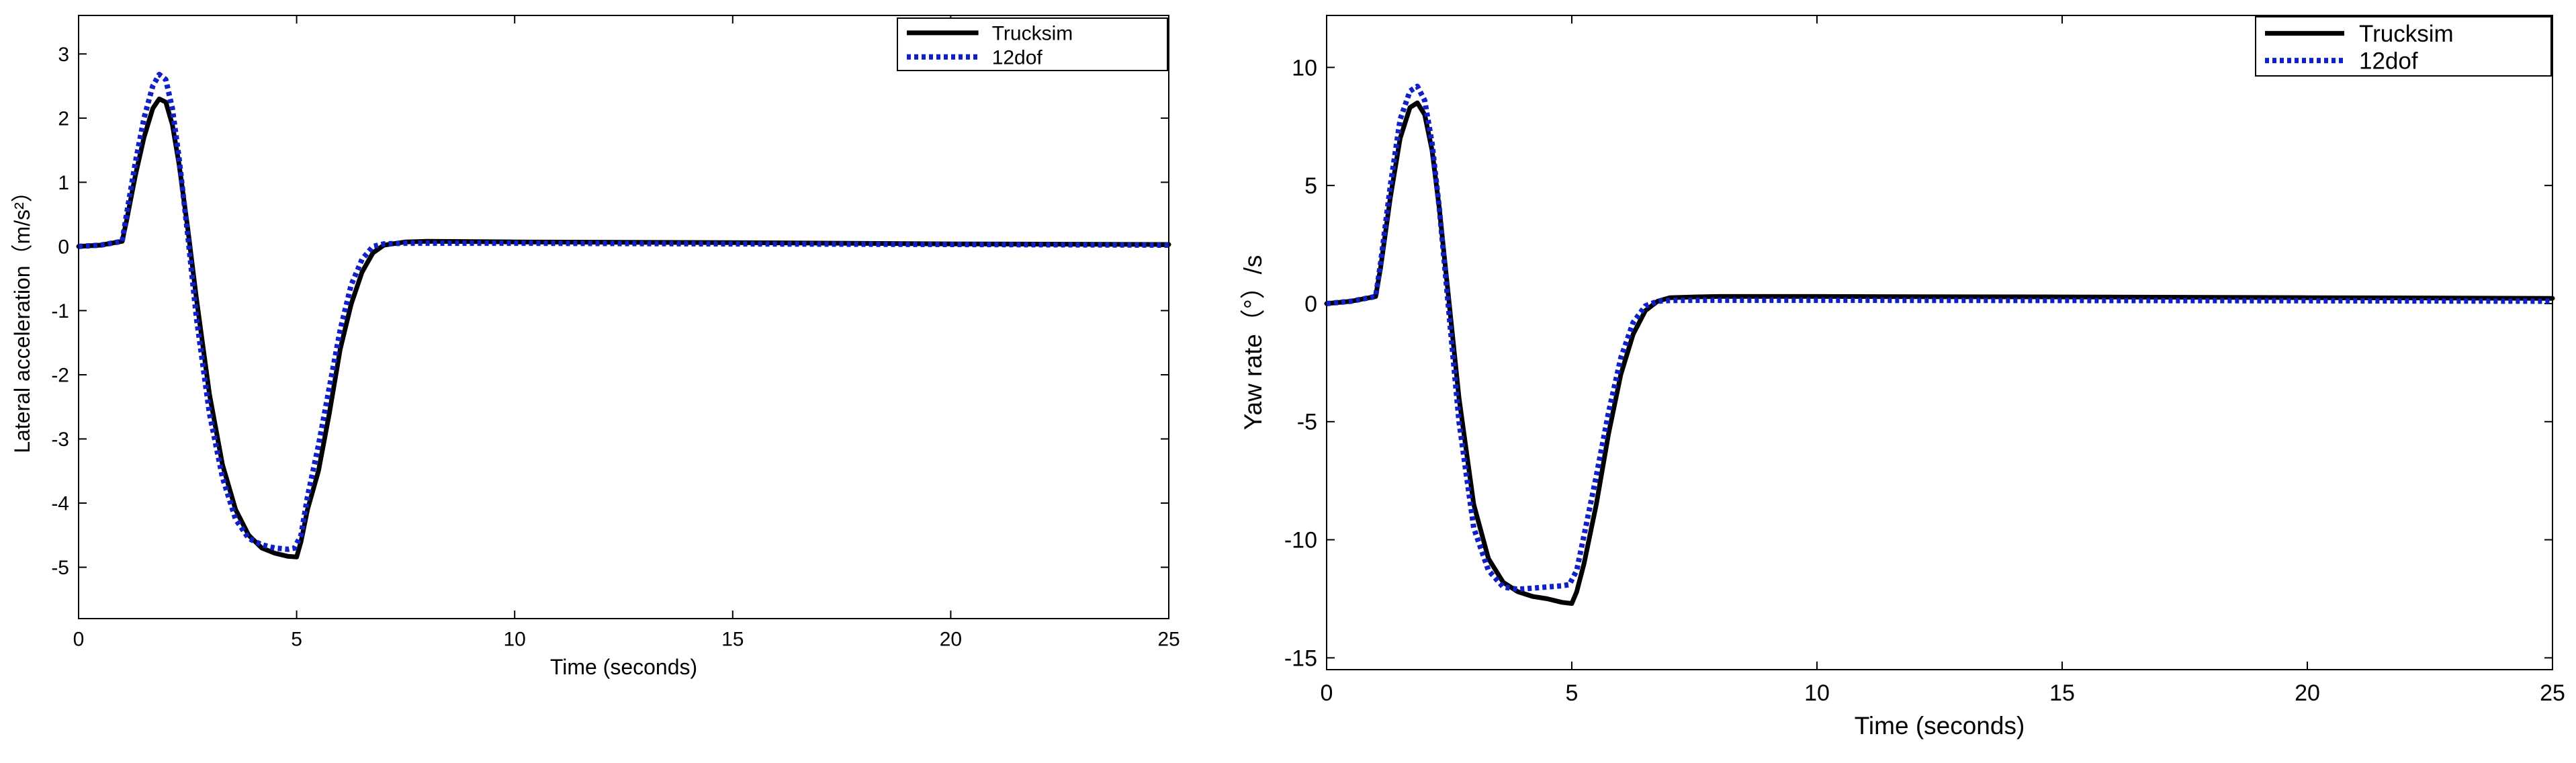 The height and width of the screenshot is (763, 2576). What do you see at coordinates (64, 55) in the screenshot?
I see `y-tick-label: 3` at bounding box center [64, 55].